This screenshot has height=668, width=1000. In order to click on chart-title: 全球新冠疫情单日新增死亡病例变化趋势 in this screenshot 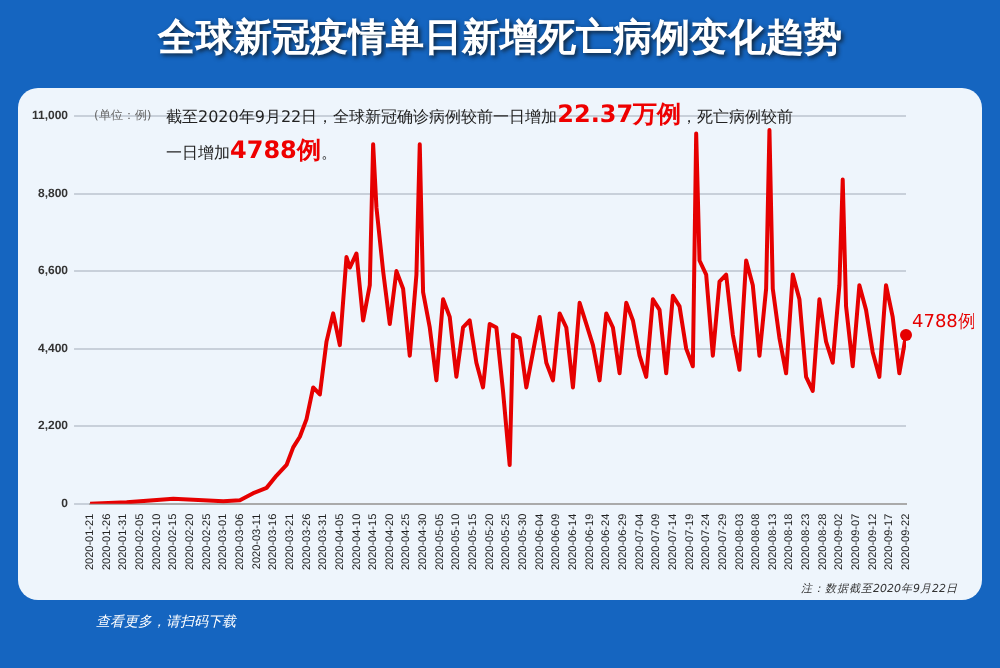, I will do `click(499, 39)`.